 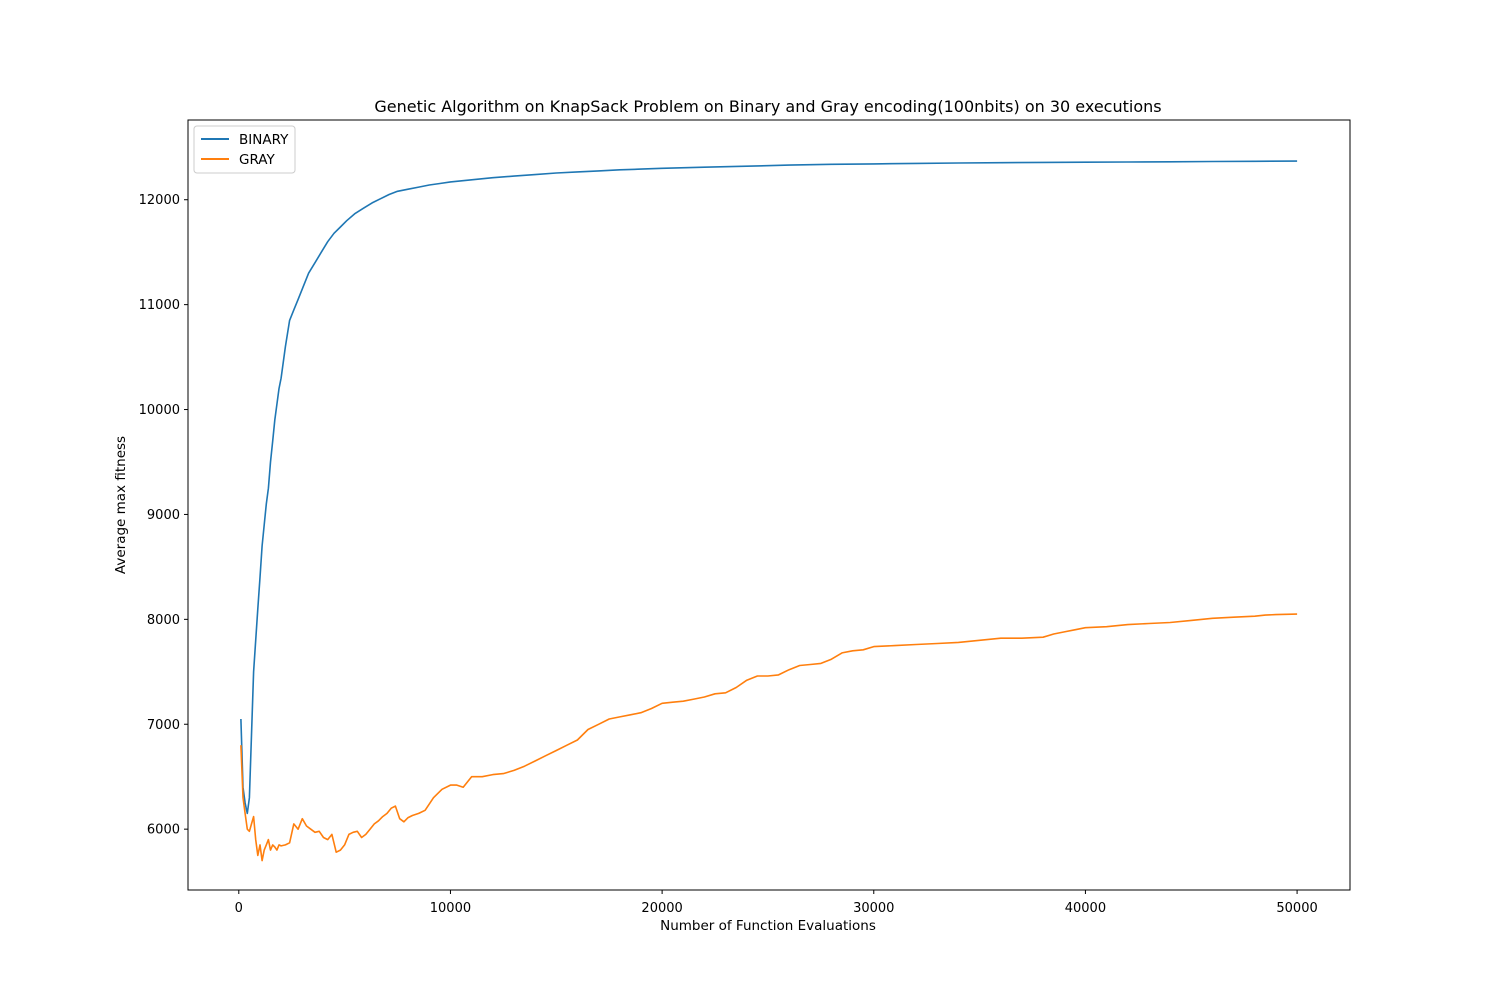 I want to click on legend-label-gray: GRAY, so click(x=257, y=160).